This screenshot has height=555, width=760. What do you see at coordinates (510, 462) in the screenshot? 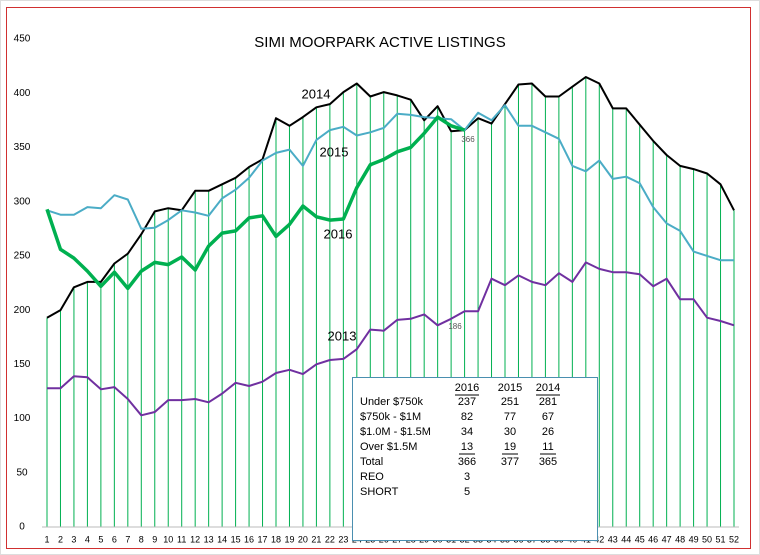
I see `table-cell: 377` at bounding box center [510, 462].